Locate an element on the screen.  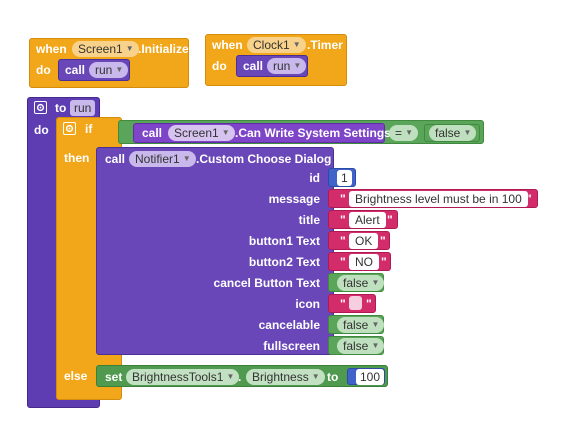
text-block-message: " Brightness level must be in 100 " is located at coordinates (433, 198).